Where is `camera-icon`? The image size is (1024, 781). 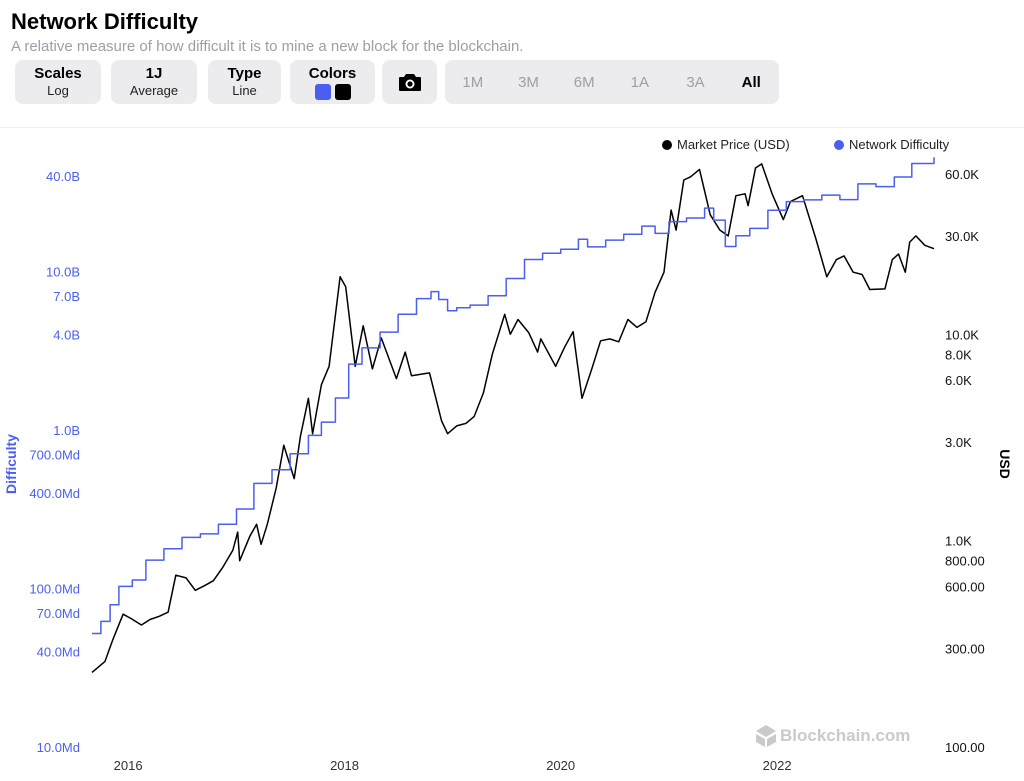 camera-icon is located at coordinates (409, 82).